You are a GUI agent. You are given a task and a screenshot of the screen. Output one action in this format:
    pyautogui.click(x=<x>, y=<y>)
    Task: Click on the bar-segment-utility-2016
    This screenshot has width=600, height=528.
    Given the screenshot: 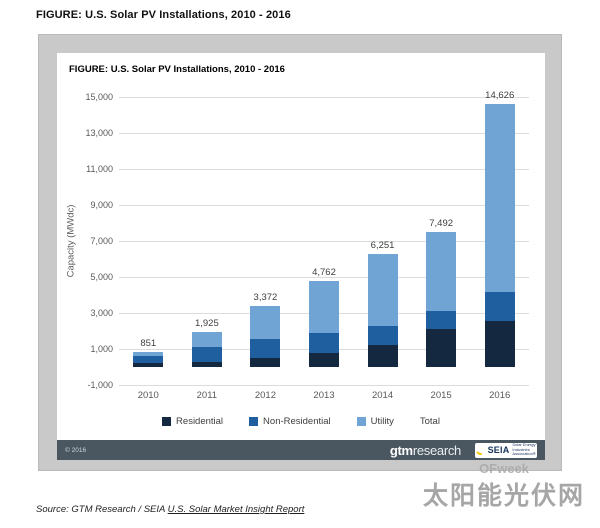 What is the action you would take?
    pyautogui.click(x=499, y=197)
    